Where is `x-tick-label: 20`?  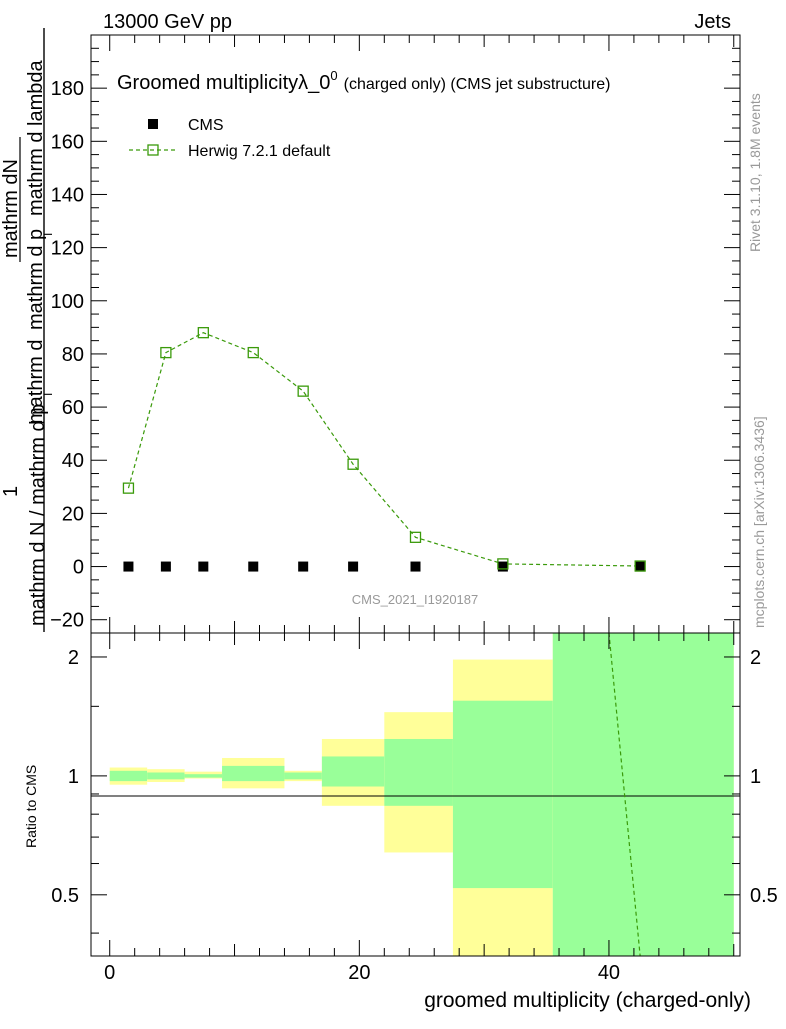 x-tick-label: 20 is located at coordinates (359, 973).